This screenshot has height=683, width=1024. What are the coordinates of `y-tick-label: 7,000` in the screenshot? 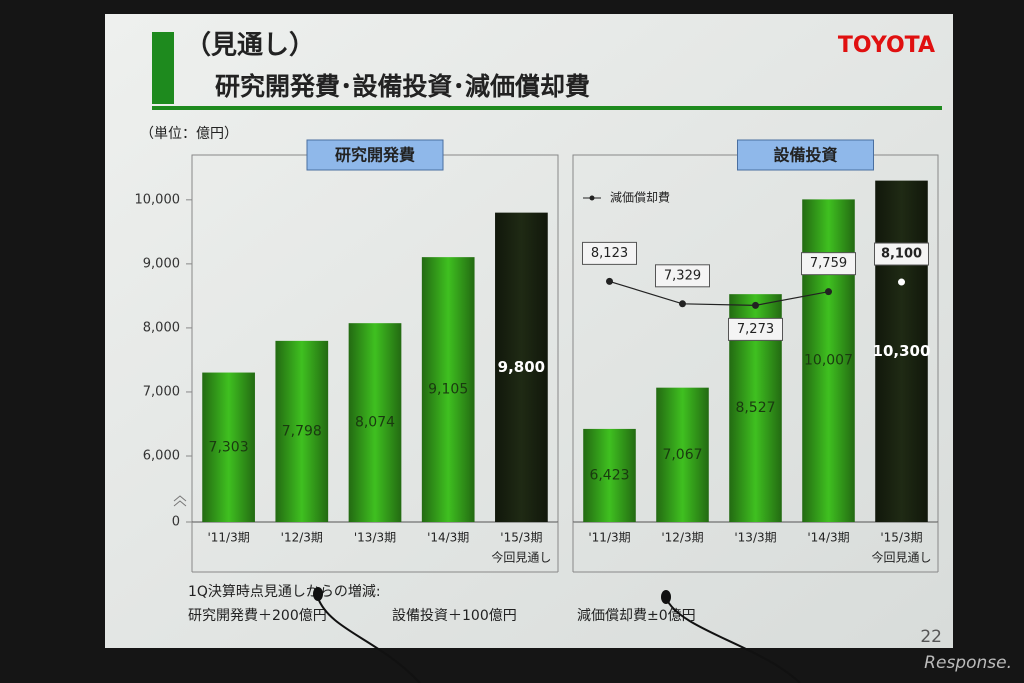 It's located at (161, 391).